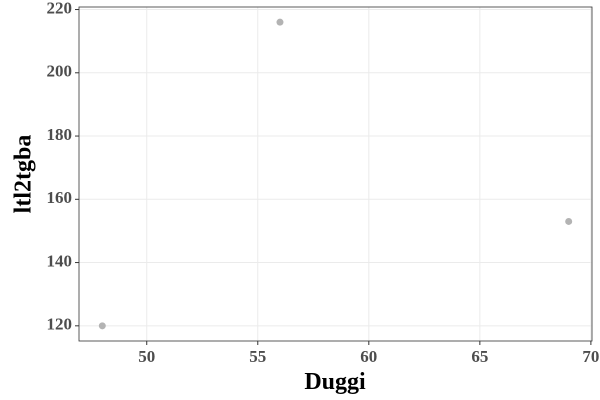  I want to click on x-tick-label: 70, so click(590, 356).